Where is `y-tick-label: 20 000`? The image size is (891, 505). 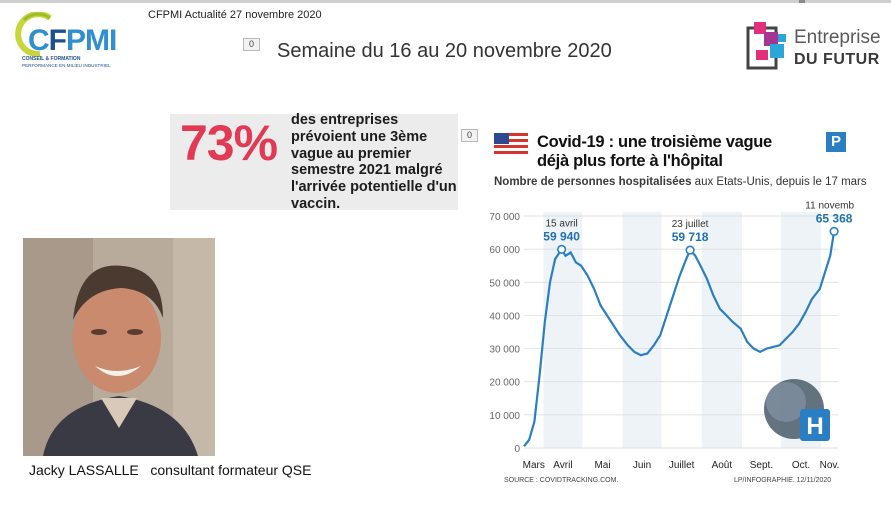 y-tick-label: 20 000 is located at coordinates (504, 383).